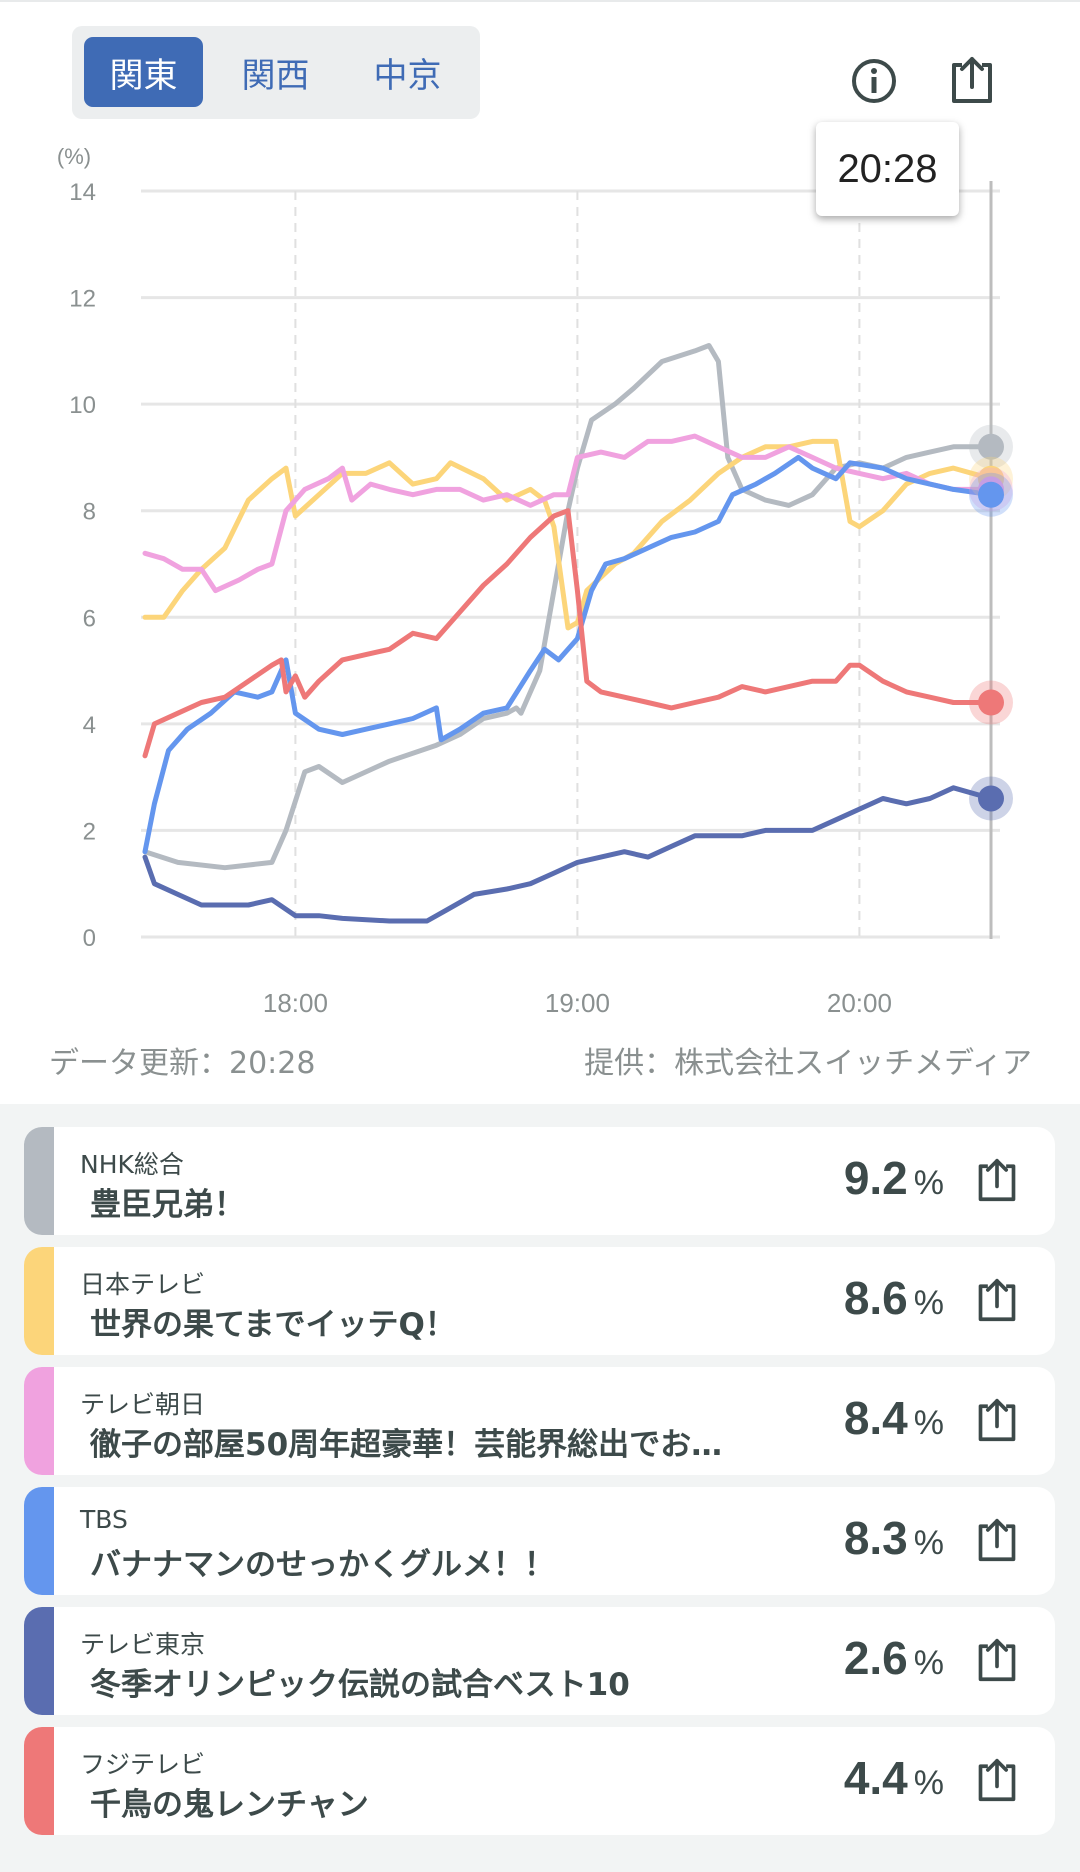  I want to click on program-title: 豊臣兄弟！, so click(167, 1205).